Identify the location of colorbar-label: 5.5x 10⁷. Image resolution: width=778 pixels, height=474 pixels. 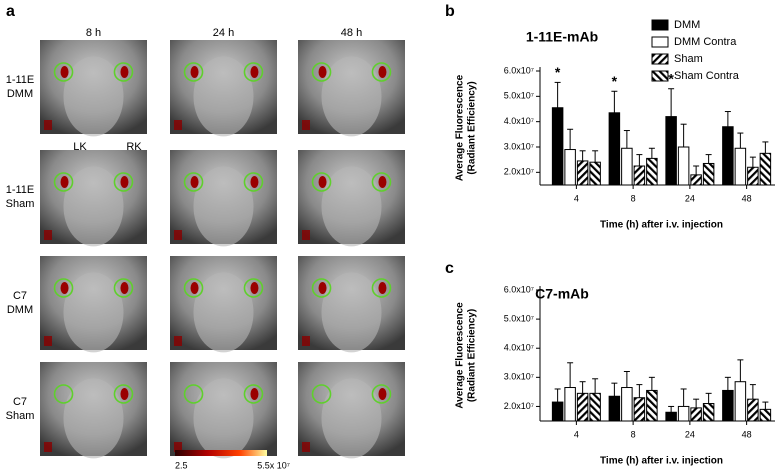
(273, 465).